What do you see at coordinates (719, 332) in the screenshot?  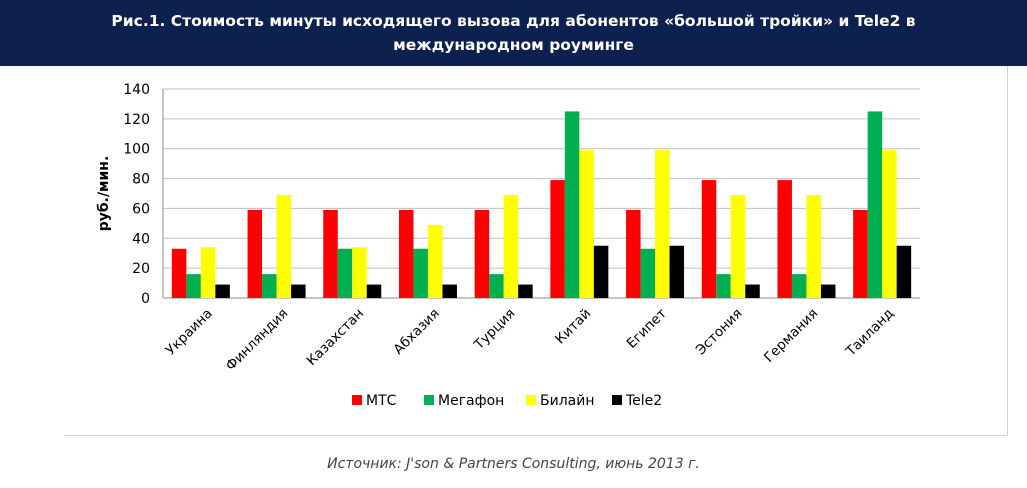 I see `x-tick-label: Эстония` at bounding box center [719, 332].